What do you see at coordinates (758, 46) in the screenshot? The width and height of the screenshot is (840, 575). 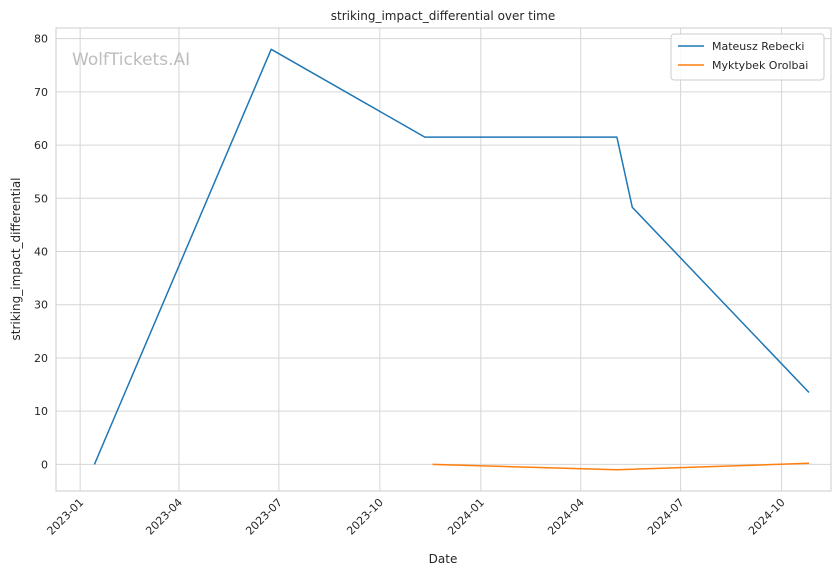 I see `legend-entry: Mateusz Rebecki` at bounding box center [758, 46].